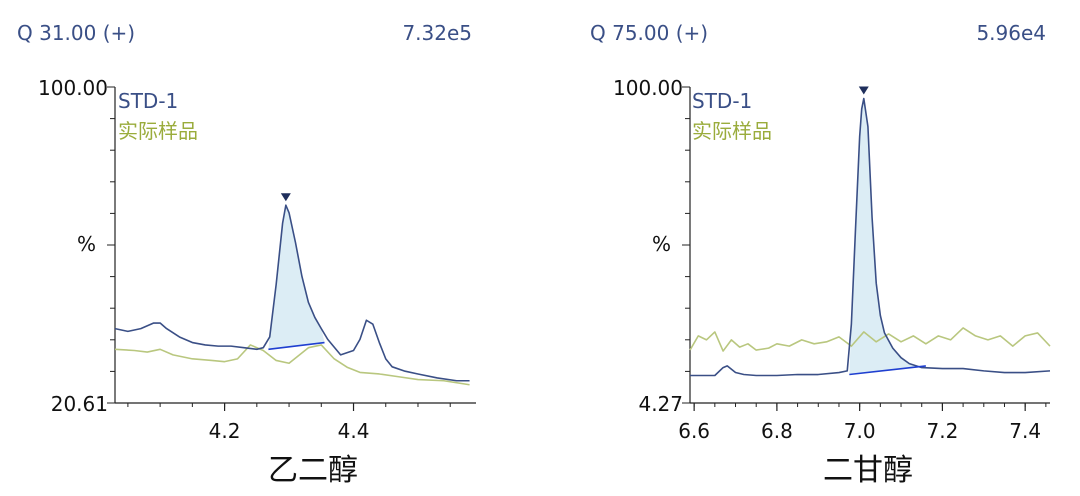 This screenshot has height=496, width=1080. Describe the element at coordinates (296, 346) in the screenshot. I see `panel-1-peak-baseline` at that location.